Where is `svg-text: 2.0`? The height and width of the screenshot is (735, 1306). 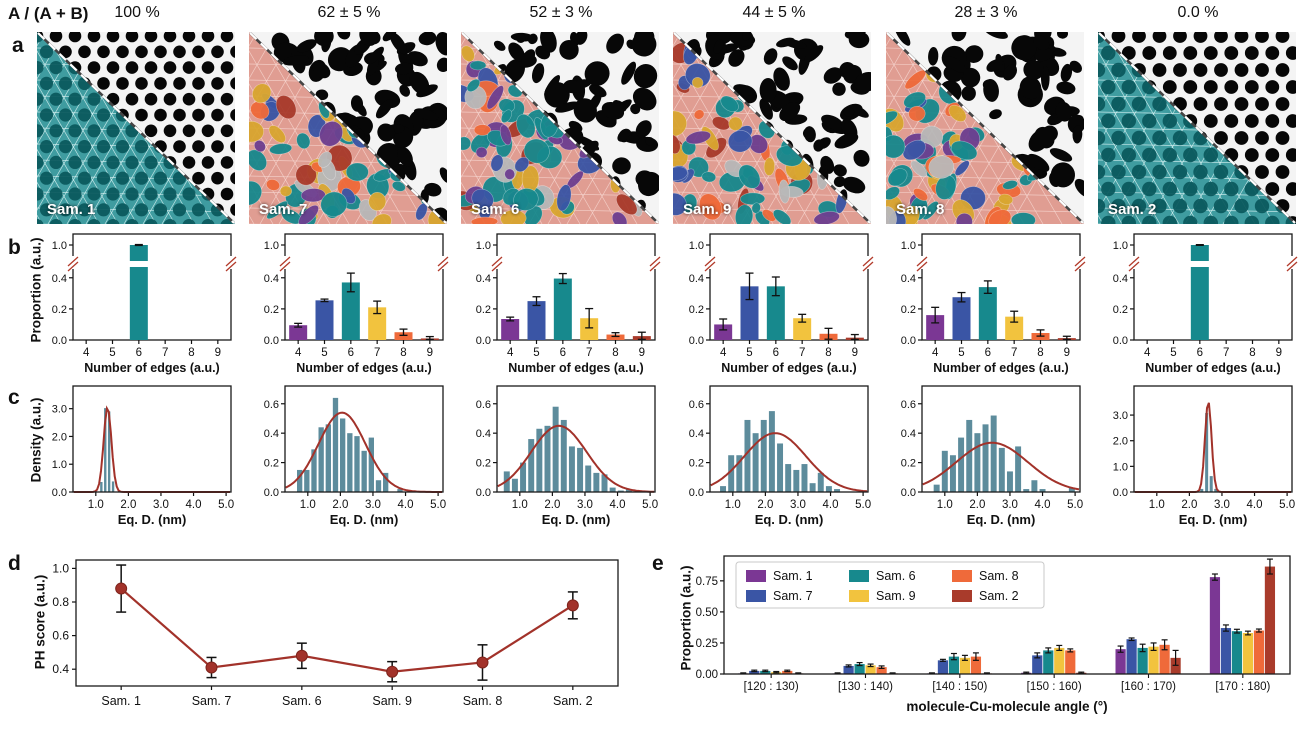
svg-text: 2.0 is located at coordinates (552, 505).